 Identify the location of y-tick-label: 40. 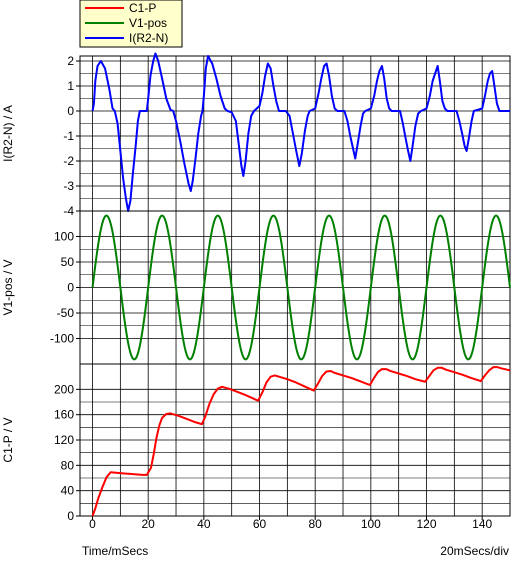
(68, 491).